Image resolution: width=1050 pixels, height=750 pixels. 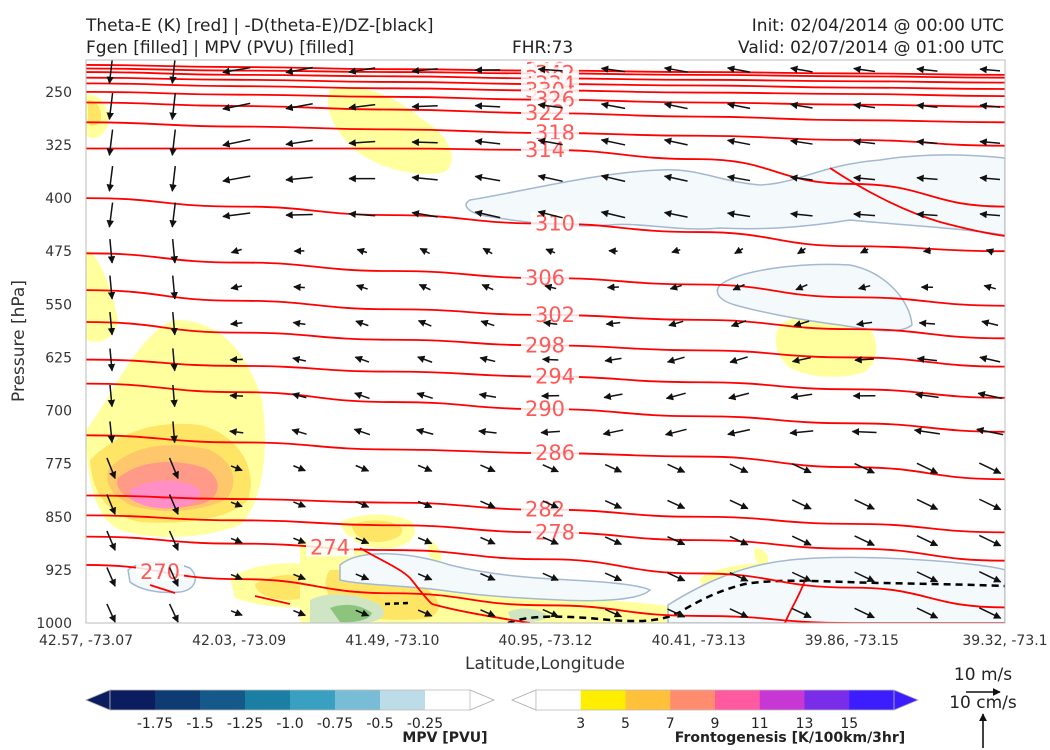 What do you see at coordinates (54, 624) in the screenshot?
I see `y-tick-label: 1000` at bounding box center [54, 624].